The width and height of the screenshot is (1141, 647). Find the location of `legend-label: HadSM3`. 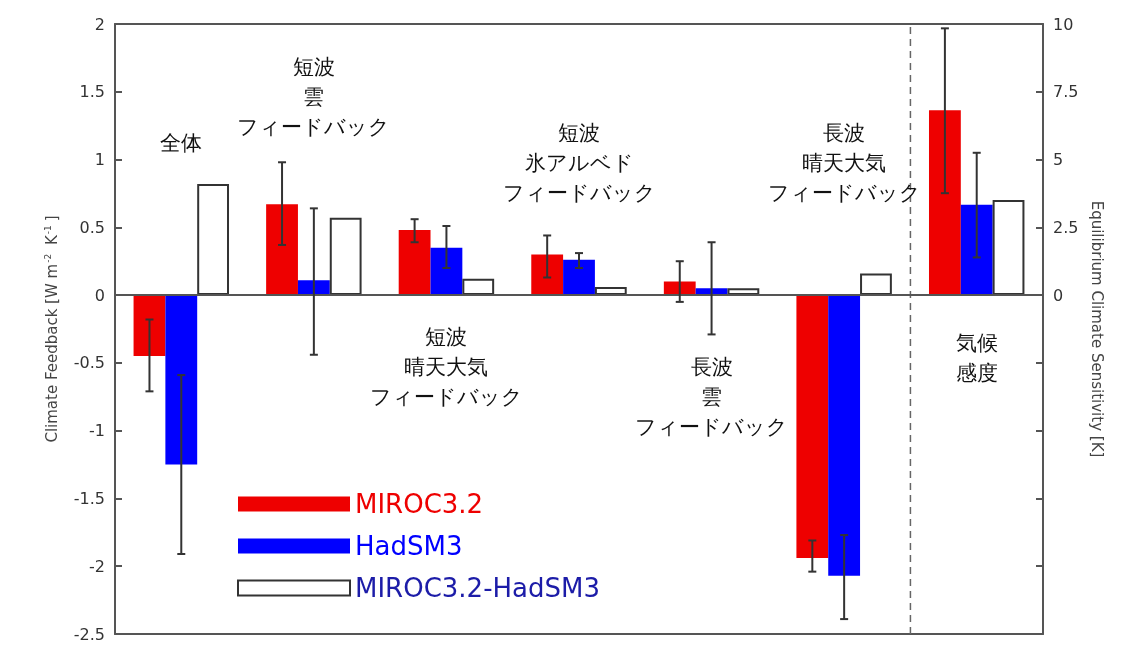

legend-label: HadSM3 is located at coordinates (409, 546).